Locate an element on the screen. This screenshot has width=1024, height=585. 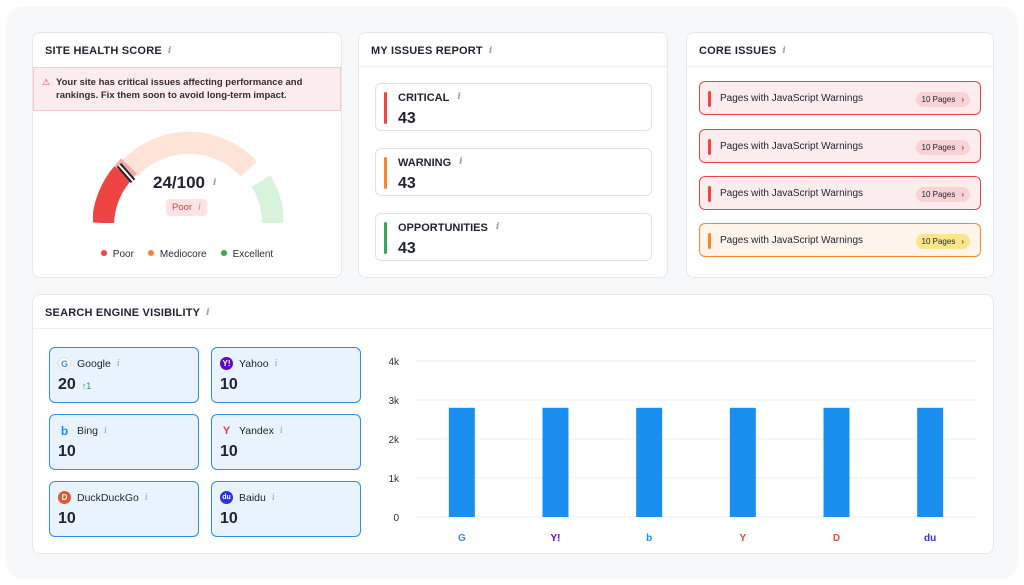
y-tick-label: 0 is located at coordinates (396, 518).